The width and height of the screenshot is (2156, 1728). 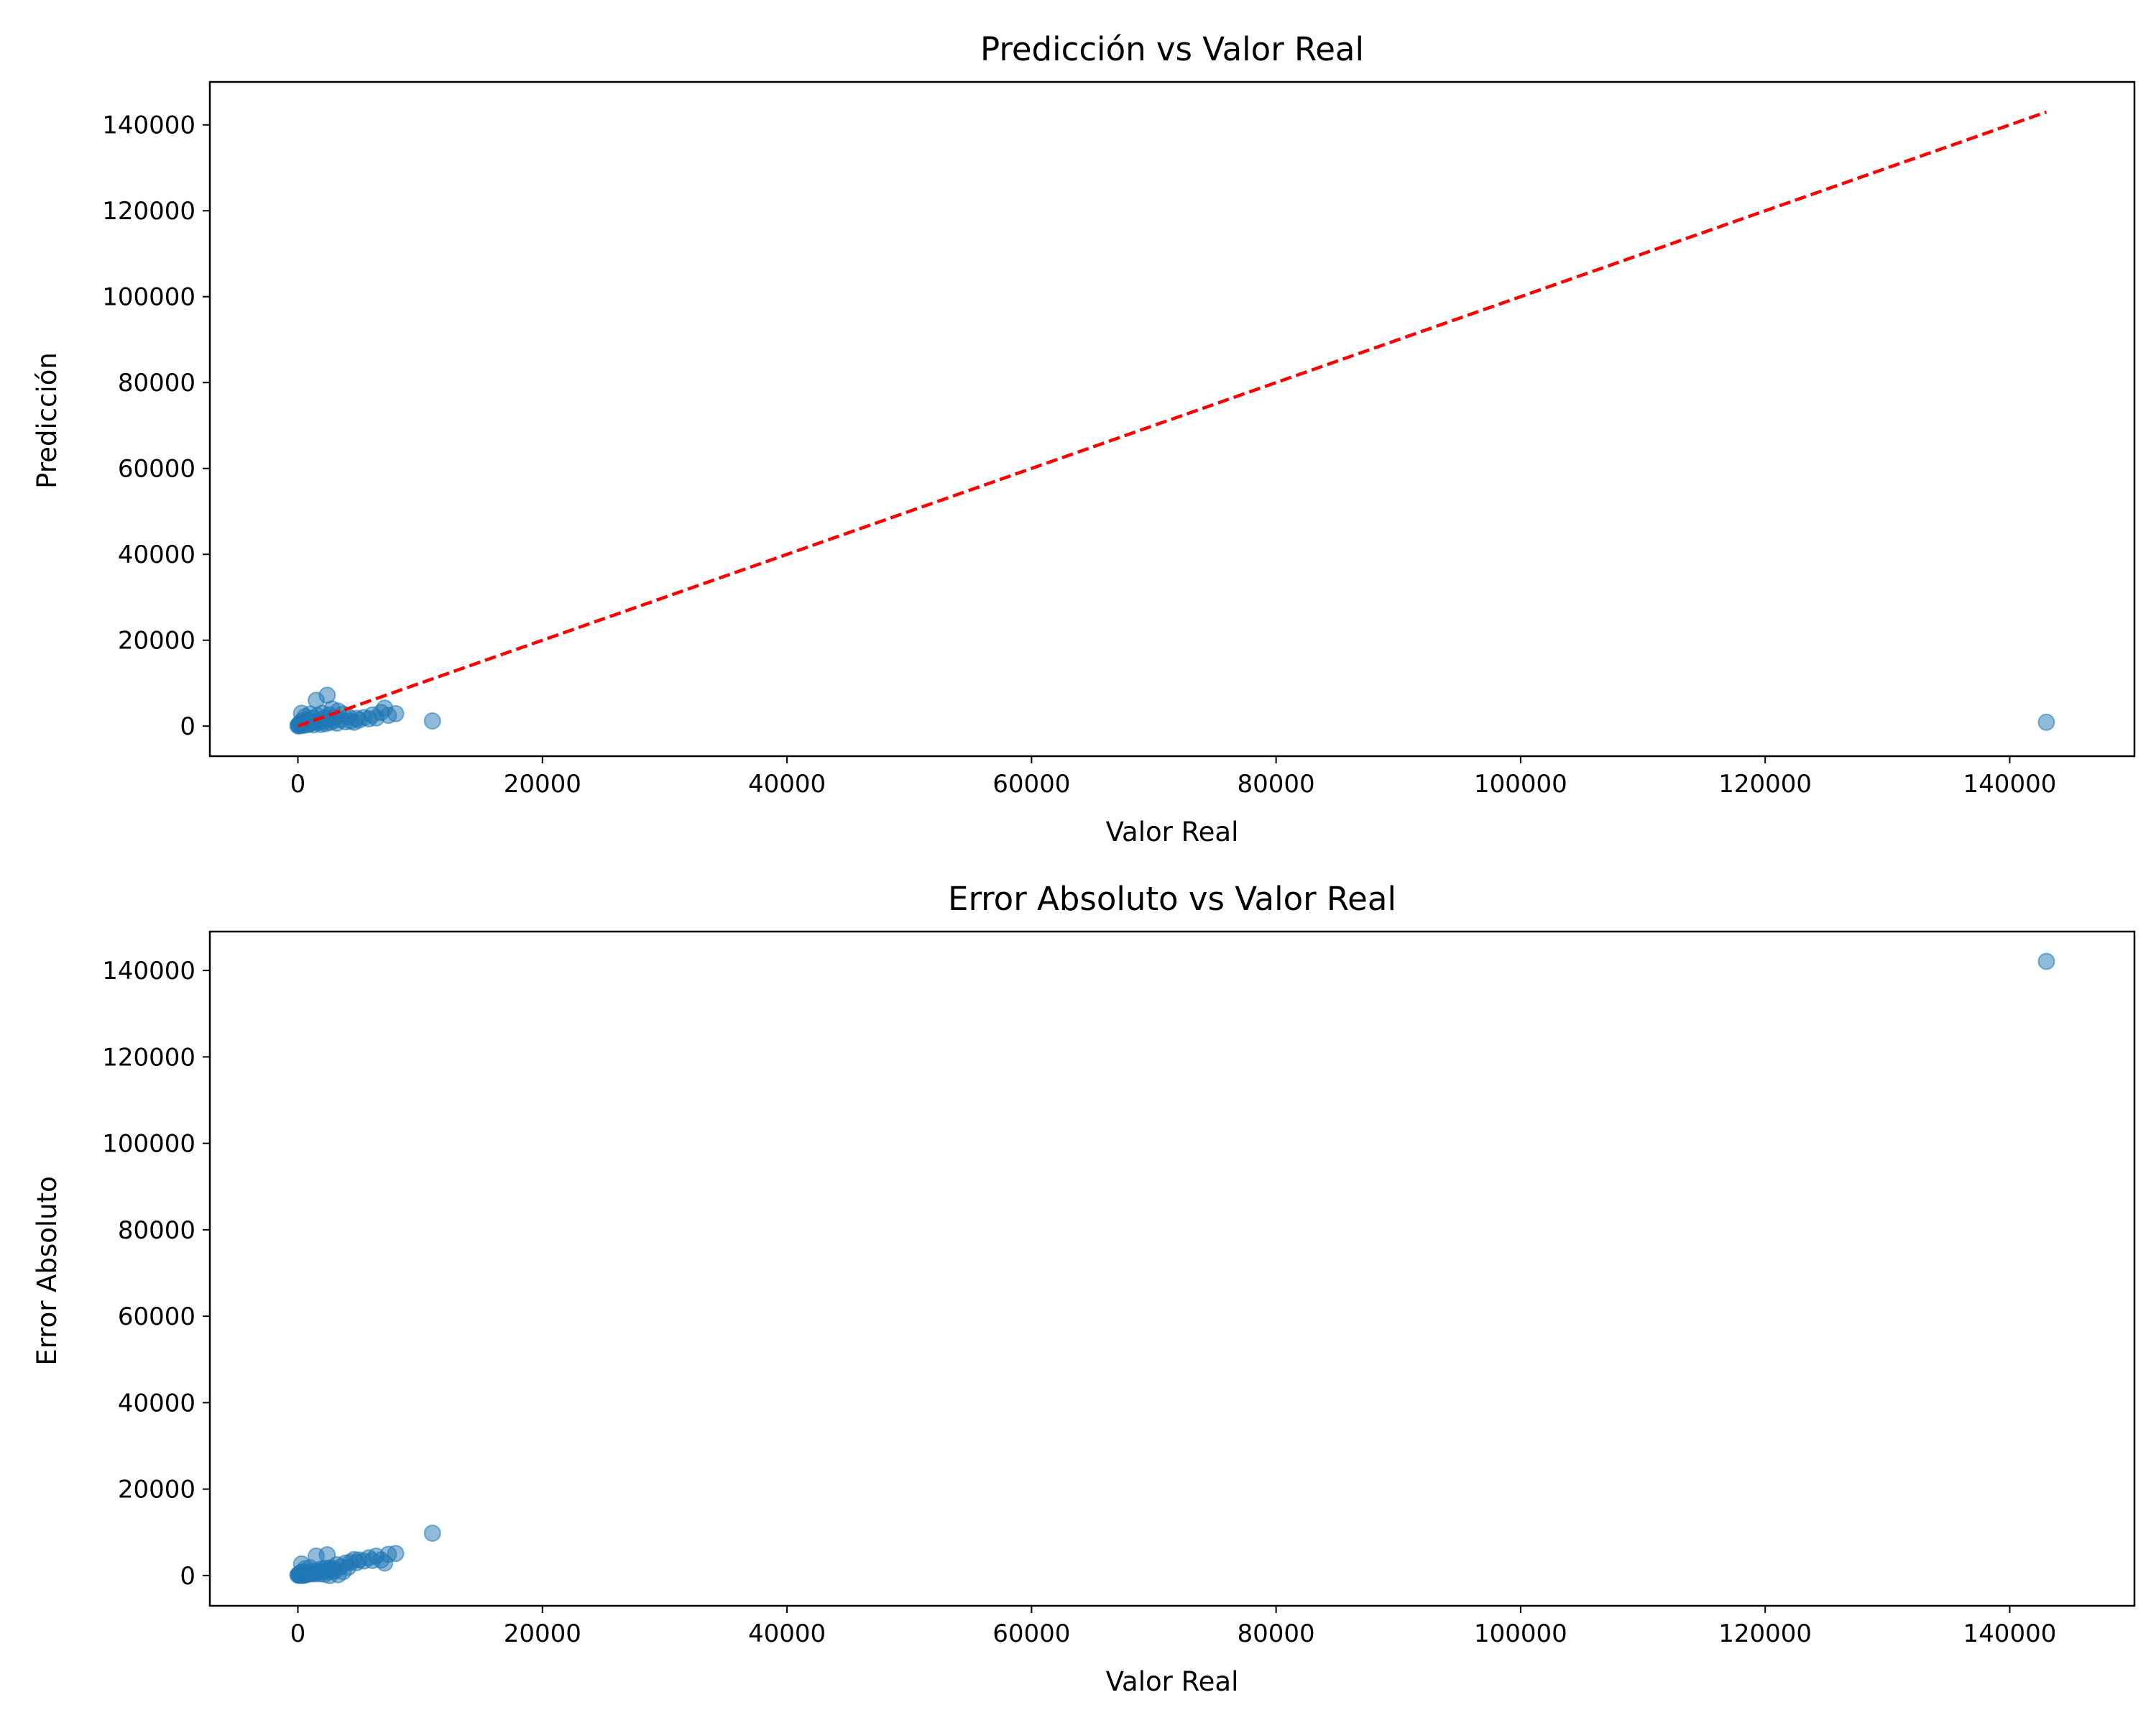 I want to click on absolute-error-vs-actual-y-tick-label-0: 0, so click(x=188, y=1577).